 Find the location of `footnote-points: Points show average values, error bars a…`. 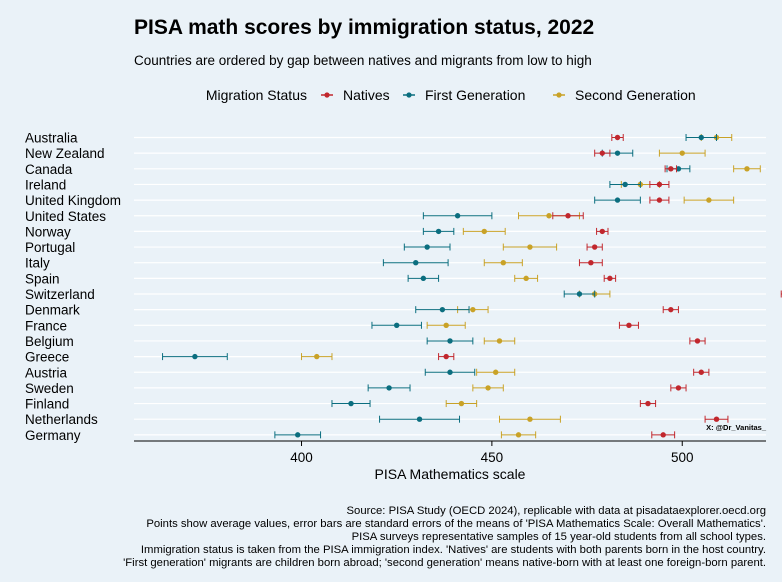

footnote-points: Points show average values, error bars a… is located at coordinates (456, 524).